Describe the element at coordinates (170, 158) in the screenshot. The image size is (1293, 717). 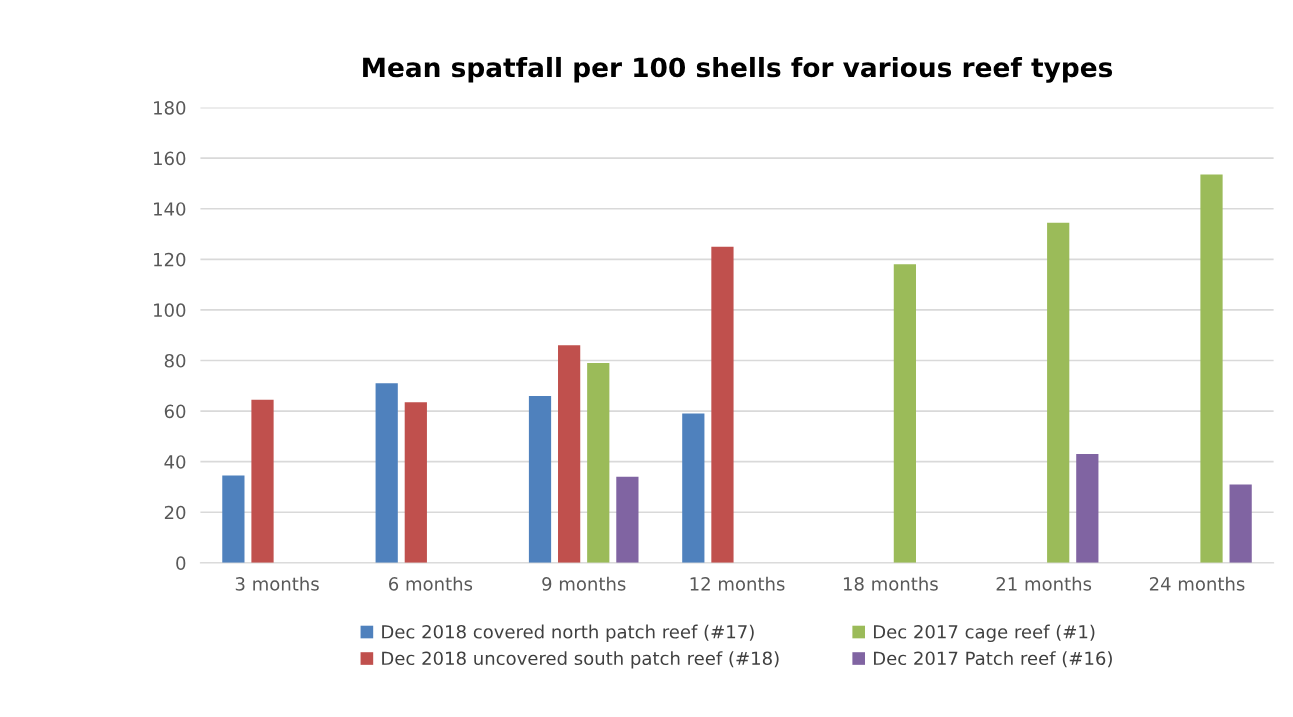
I see `y-tick-label: 160` at that location.